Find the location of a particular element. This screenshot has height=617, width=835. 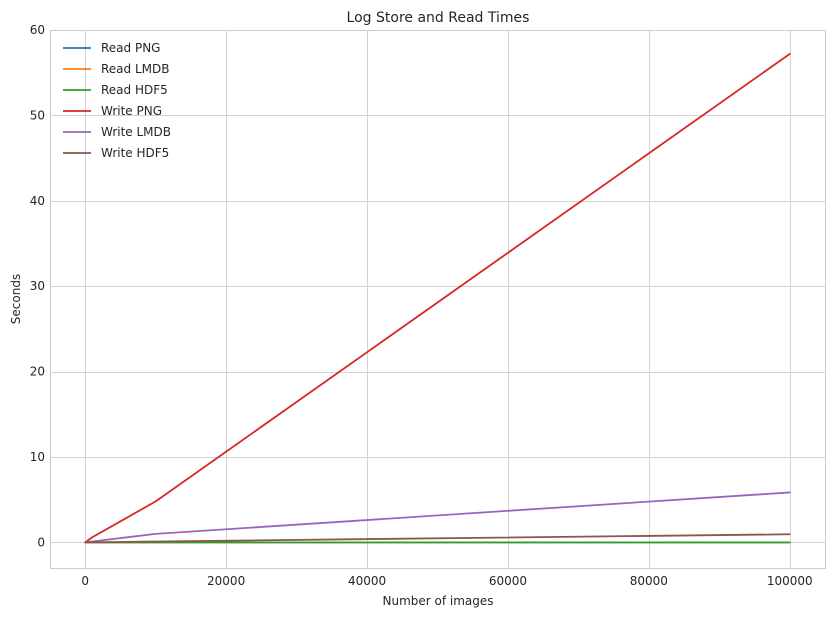

y-tick-label: 30 is located at coordinates (37, 286).